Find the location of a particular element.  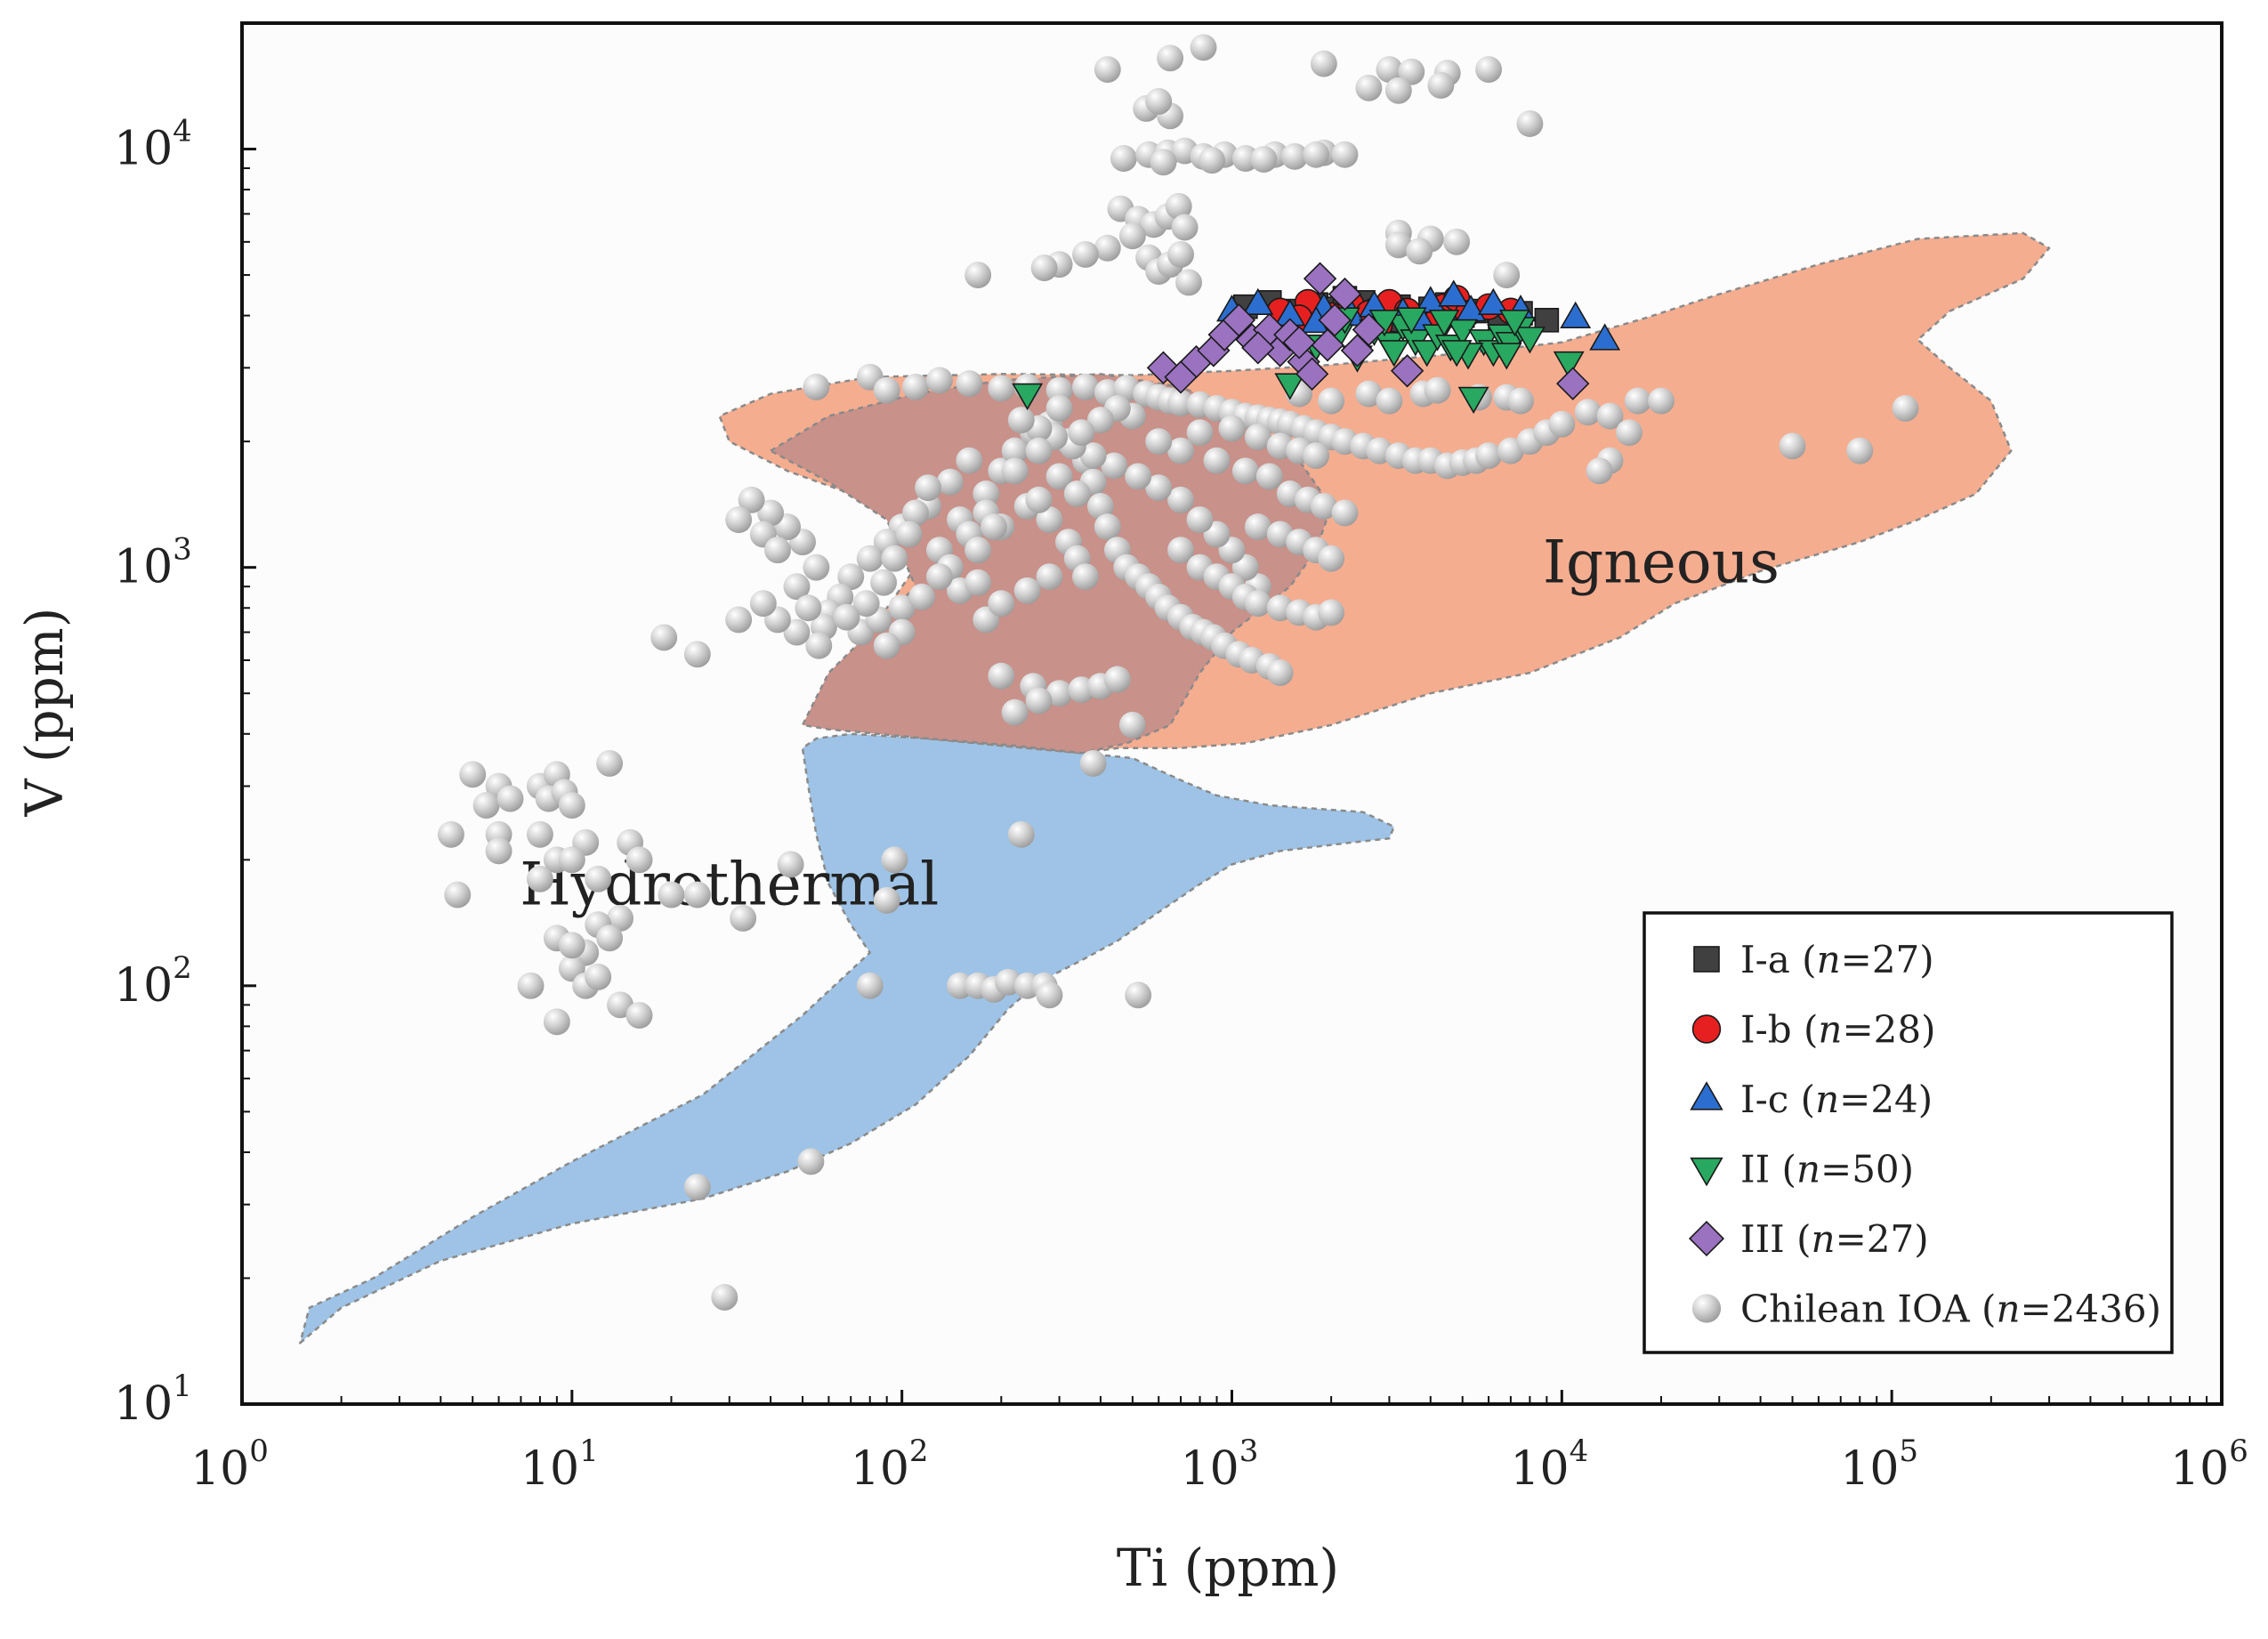

legend-series-name: II is located at coordinates (1755, 1169).